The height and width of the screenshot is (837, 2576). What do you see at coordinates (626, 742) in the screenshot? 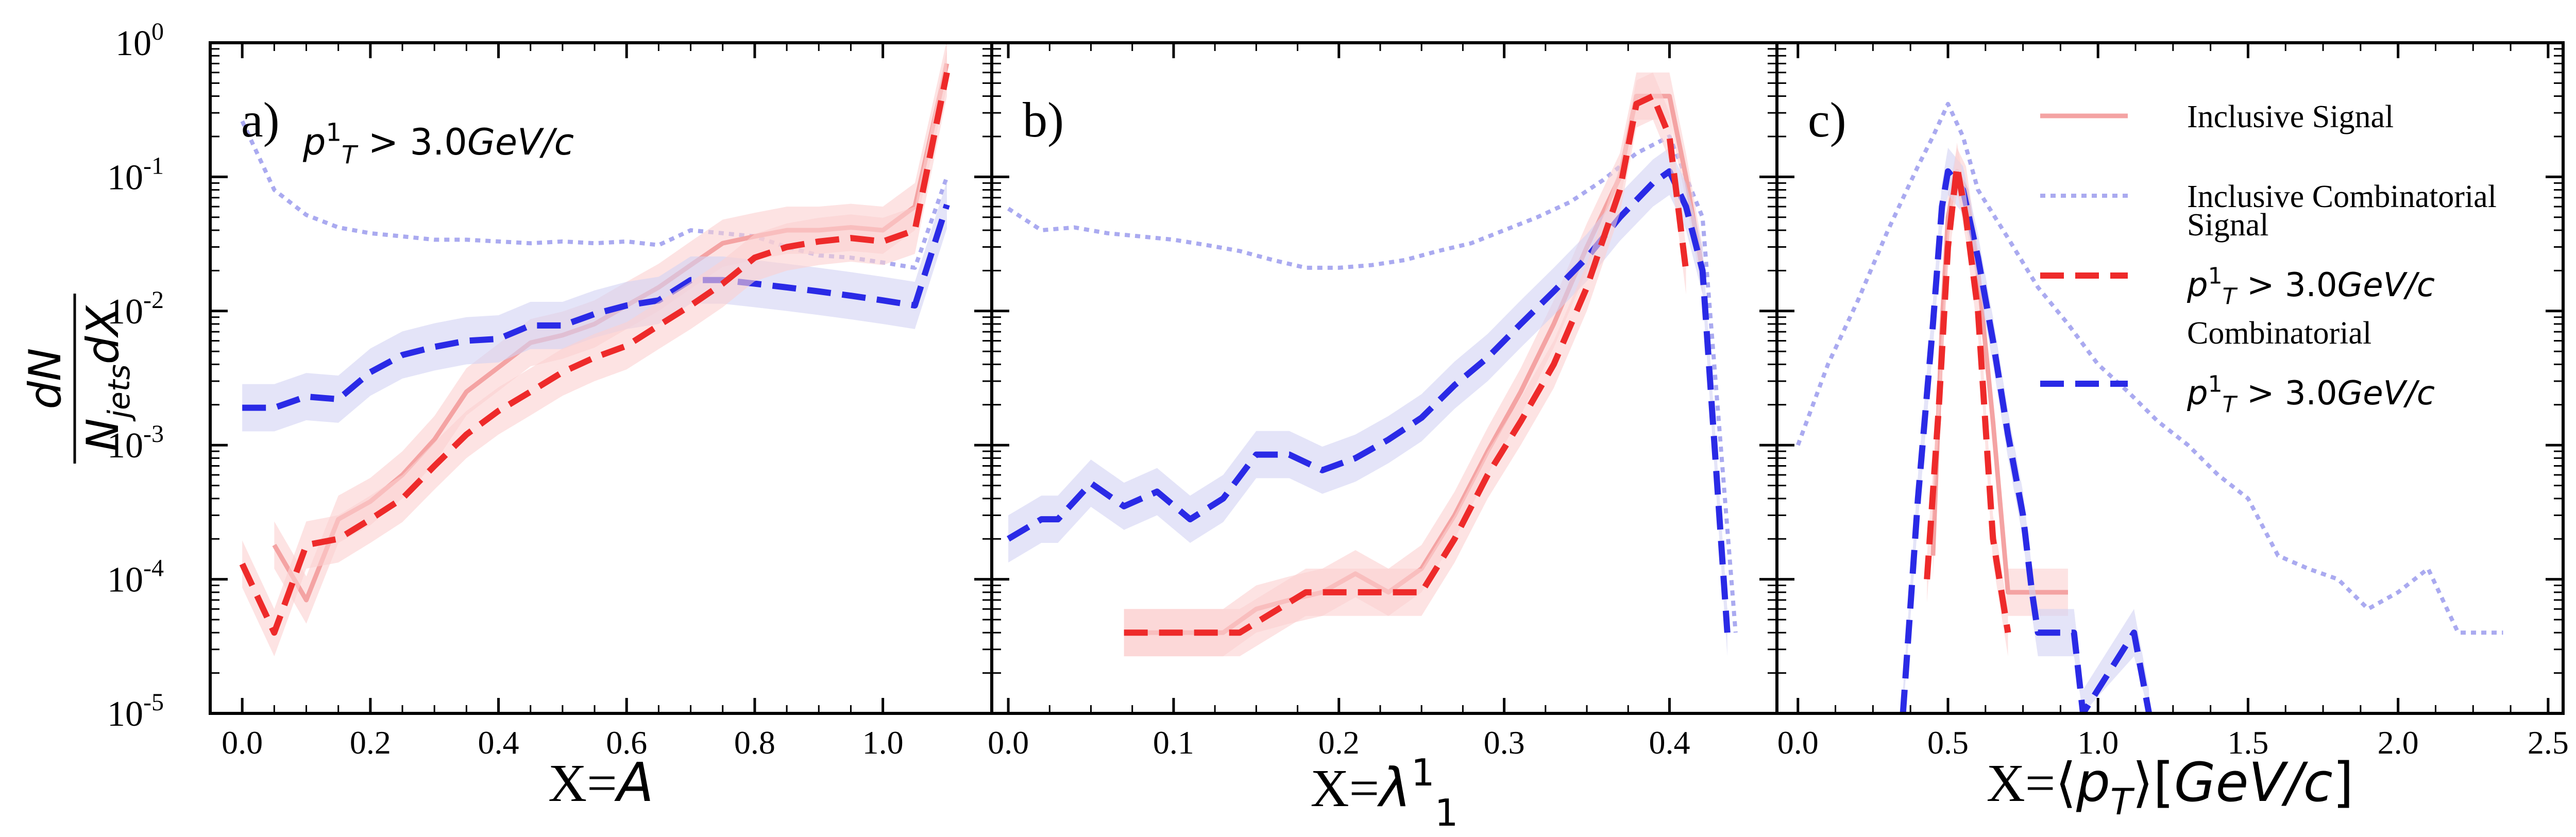
I see `x-tick-label: 0.6` at bounding box center [626, 742].